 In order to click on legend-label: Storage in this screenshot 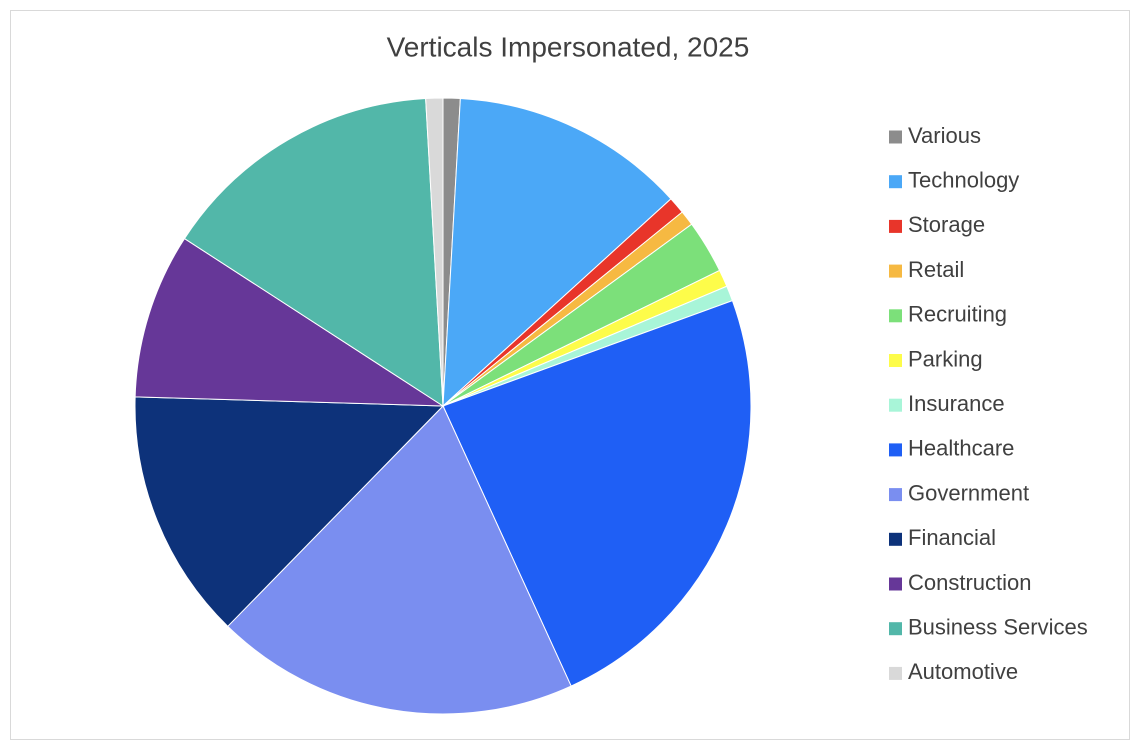, I will do `click(946, 224)`.